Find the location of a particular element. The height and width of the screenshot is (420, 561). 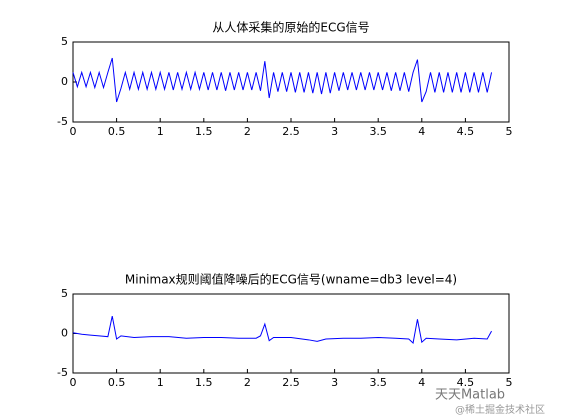

watermark-name: 天天Matlab is located at coordinates (470, 395).